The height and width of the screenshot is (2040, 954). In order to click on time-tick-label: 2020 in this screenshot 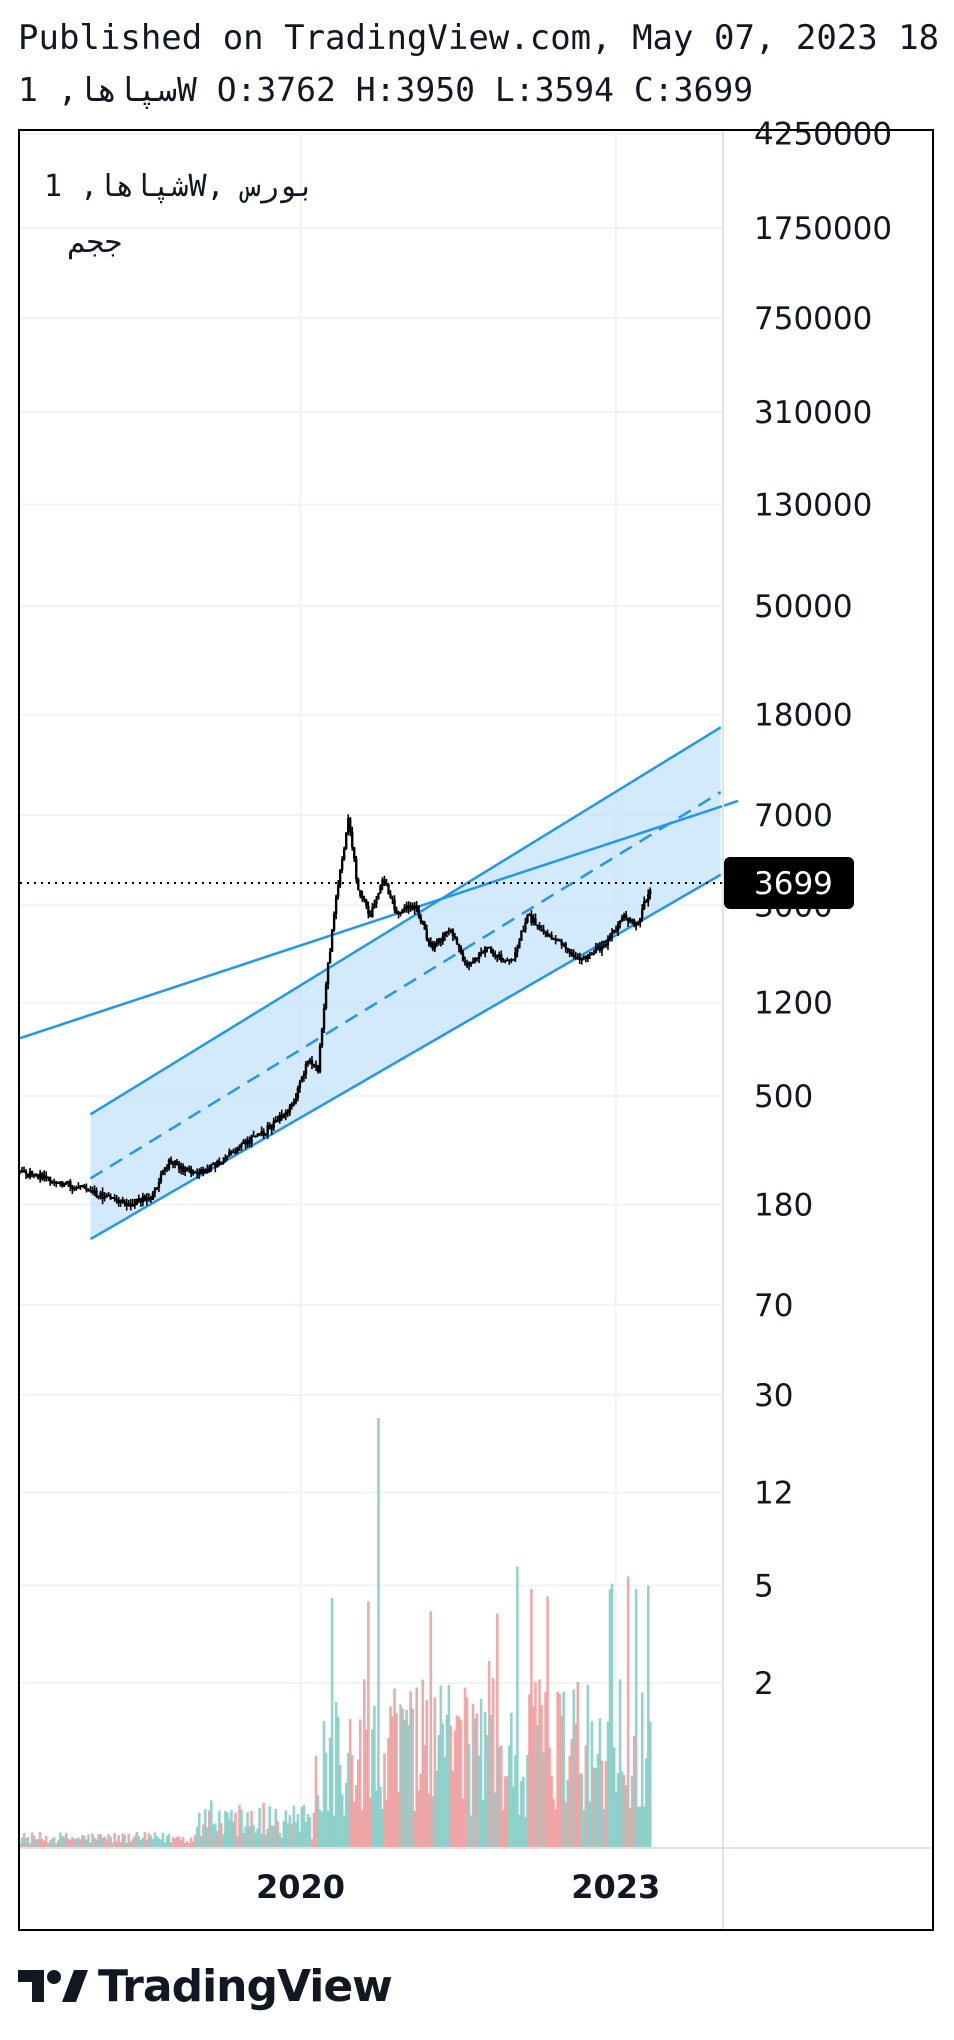, I will do `click(300, 1887)`.